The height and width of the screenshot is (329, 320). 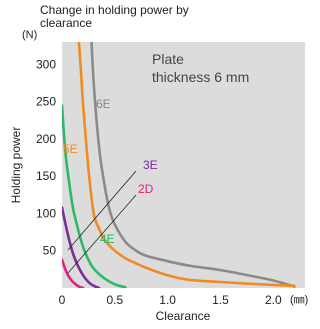 What do you see at coordinates (70, 149) in the screenshot?
I see `series-label-5e: 5E` at bounding box center [70, 149].